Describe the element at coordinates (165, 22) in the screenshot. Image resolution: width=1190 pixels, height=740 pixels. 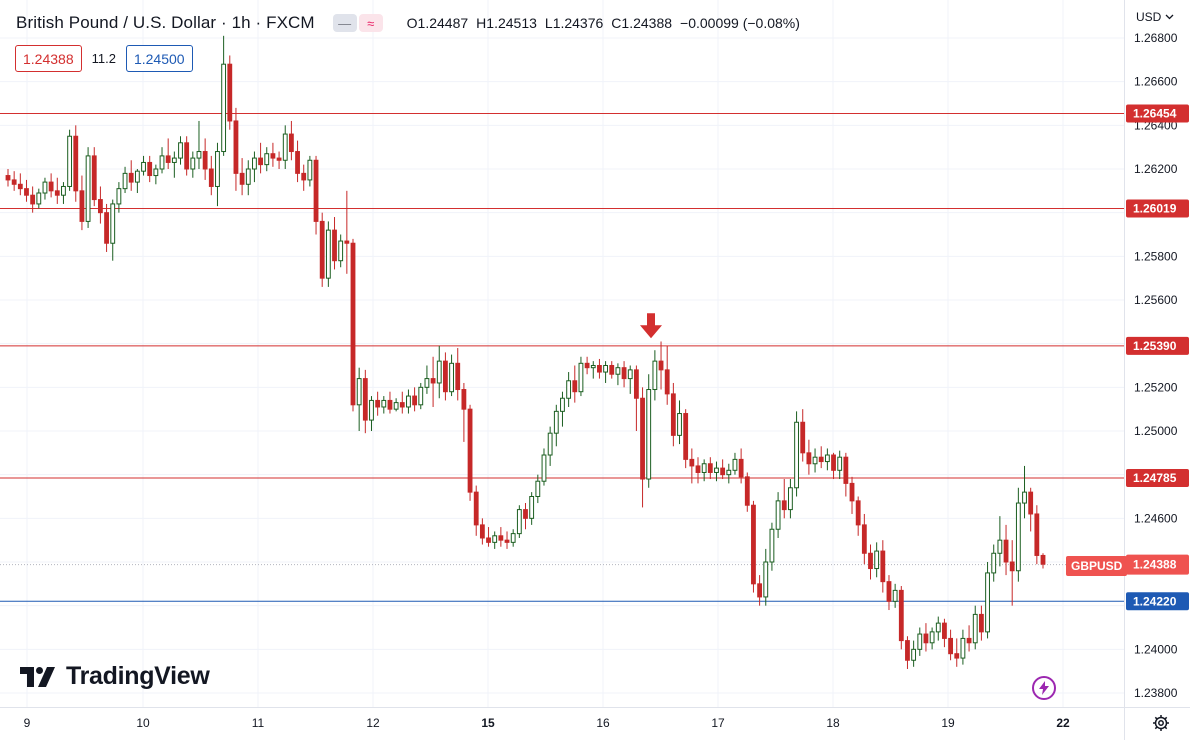
I see `symbol-title: British Pound / U.S. Dollar · 1h · FXCM` at that location.